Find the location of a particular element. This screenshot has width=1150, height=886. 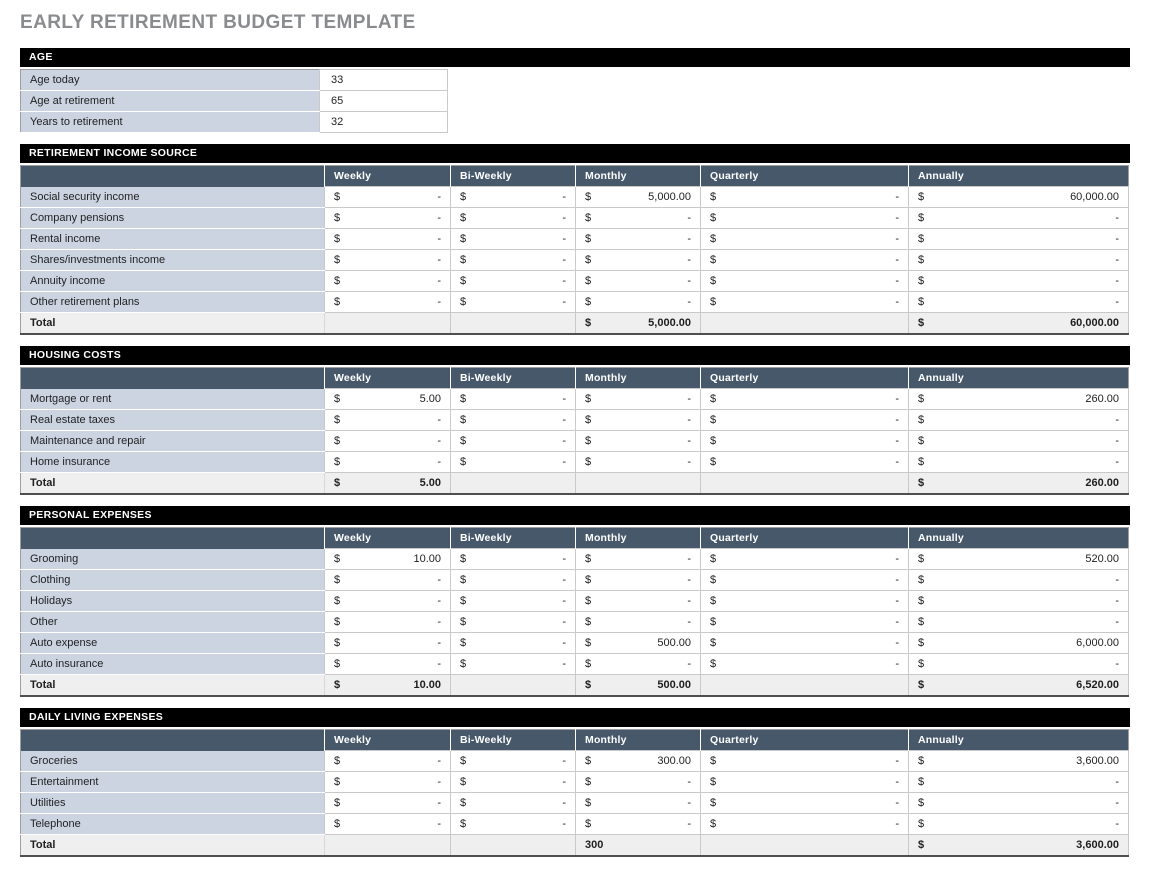

amount-cell-monthly: $300.00 is located at coordinates (638, 761).